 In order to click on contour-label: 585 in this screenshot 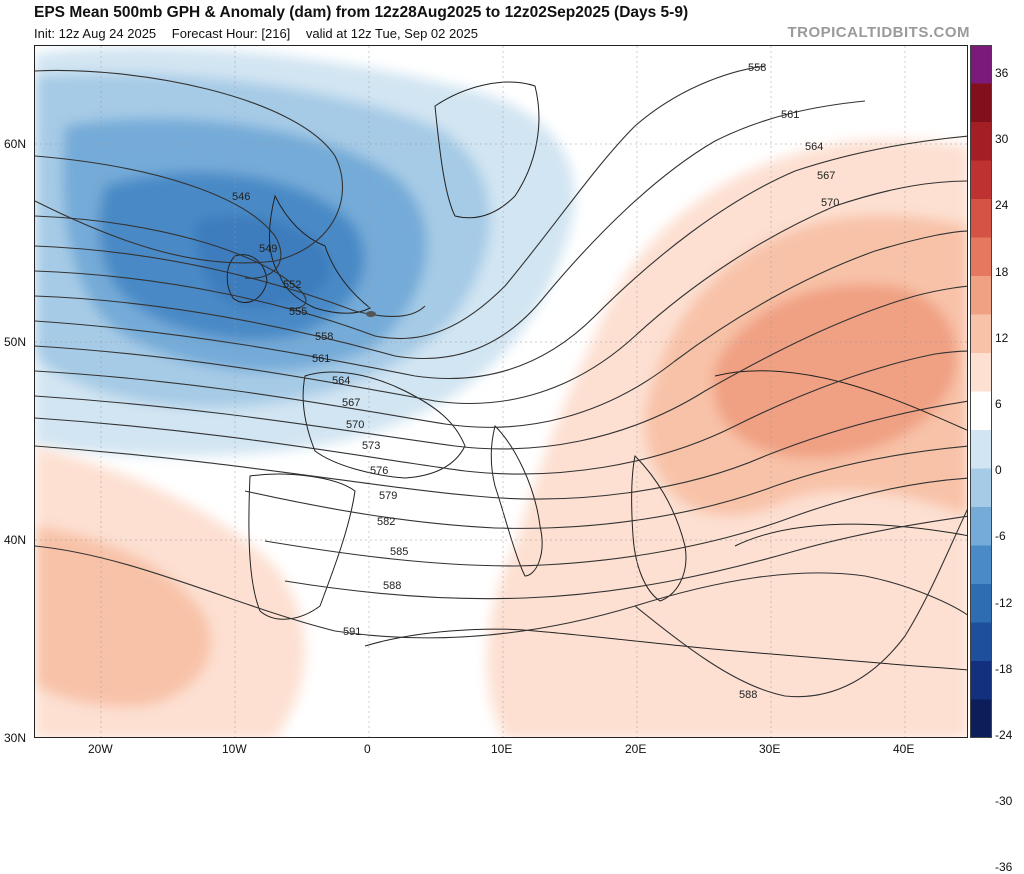, I will do `click(399, 552)`.